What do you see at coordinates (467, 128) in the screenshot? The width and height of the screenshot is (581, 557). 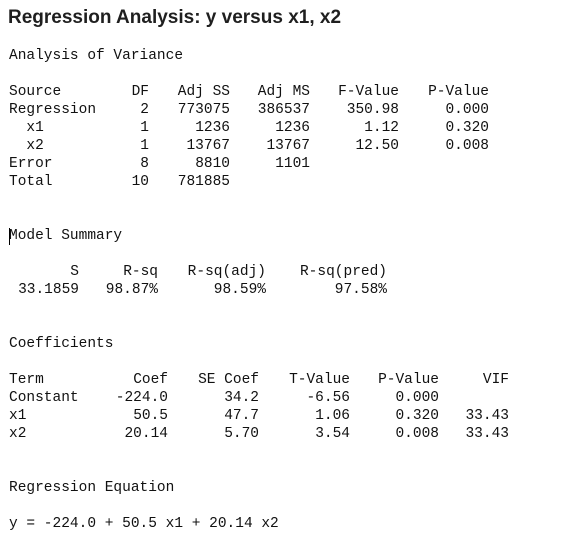 I see `anova-p-value: 0.320` at bounding box center [467, 128].